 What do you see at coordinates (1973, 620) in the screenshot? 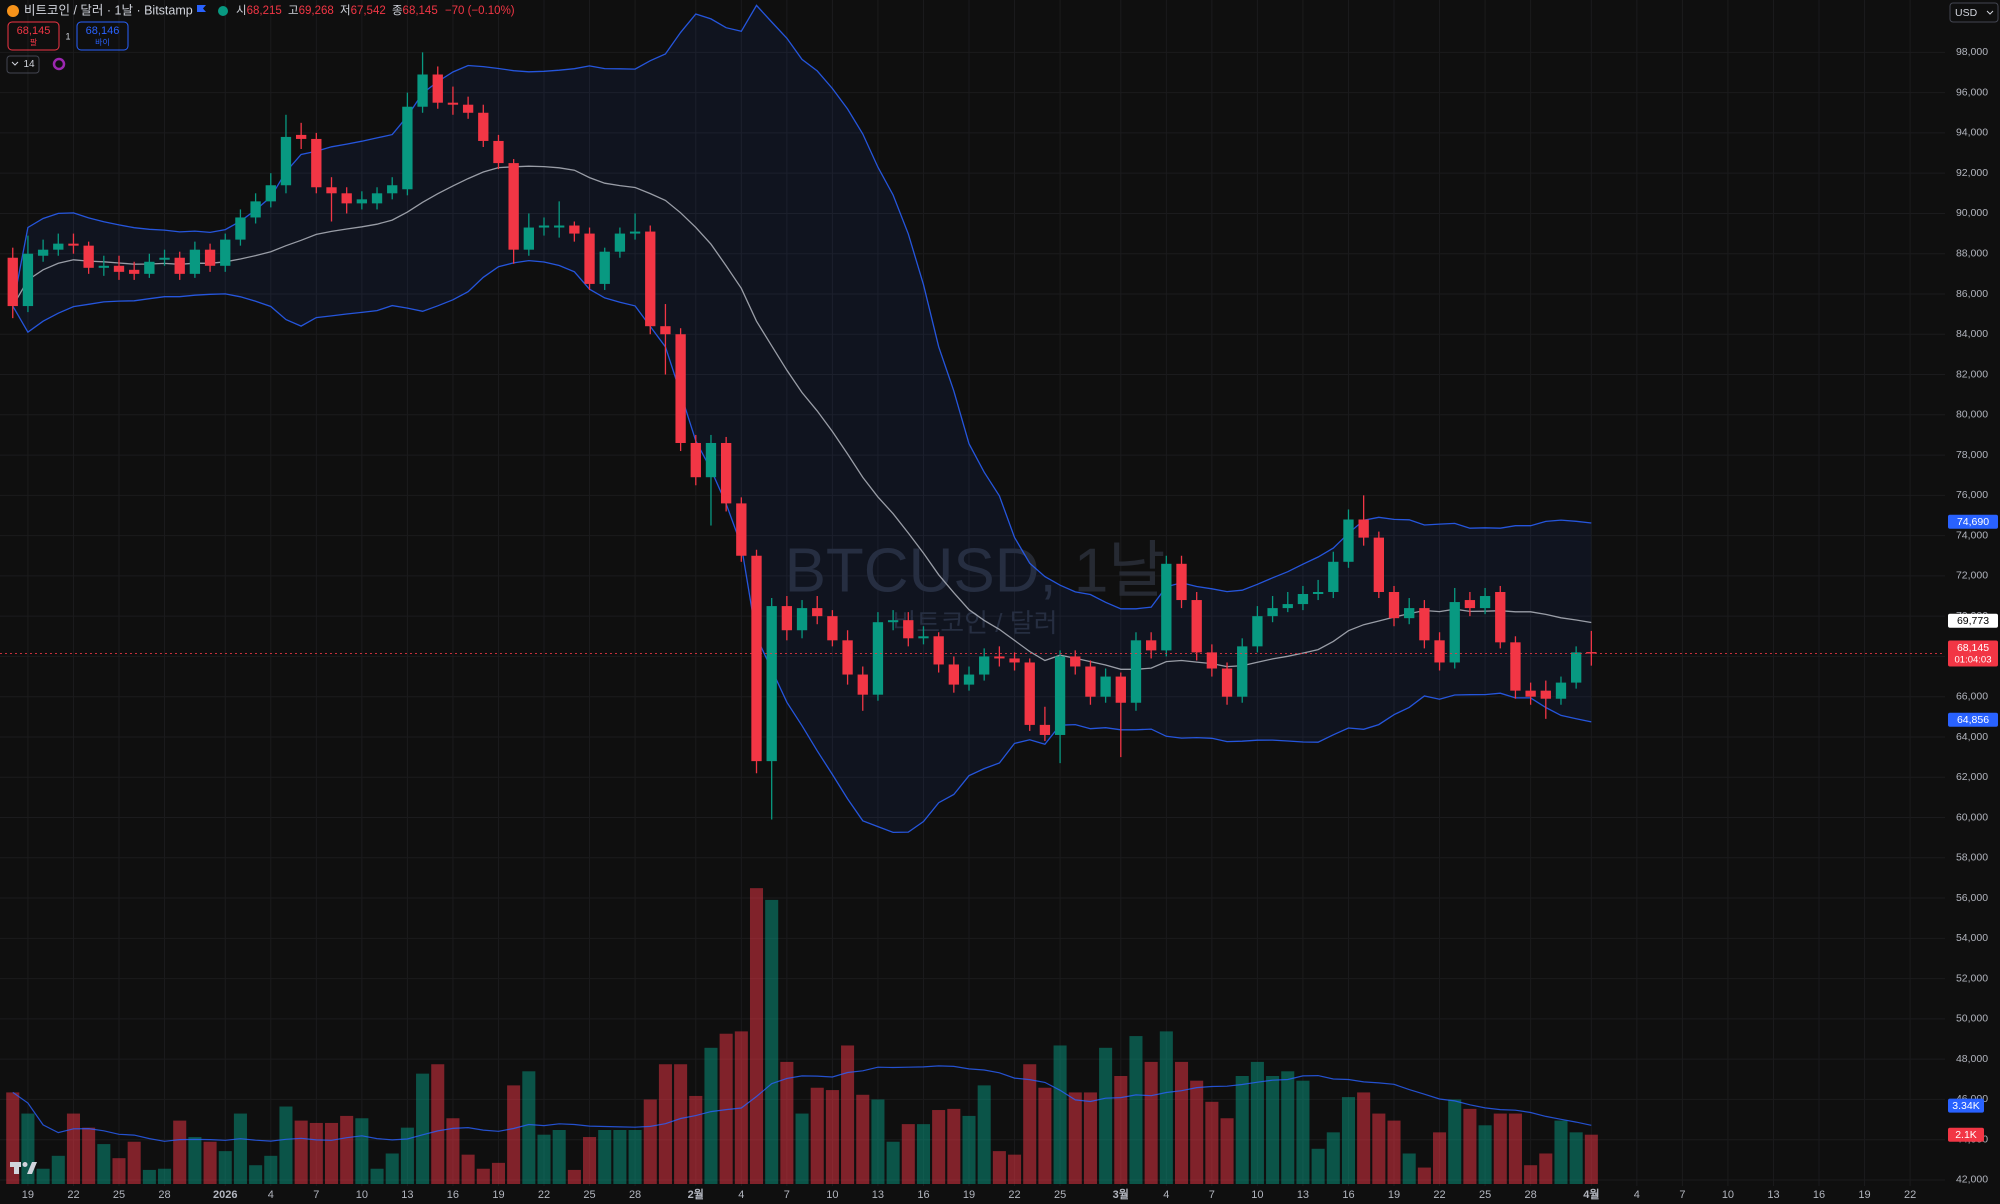
I see `price-label-box` at bounding box center [1973, 620].